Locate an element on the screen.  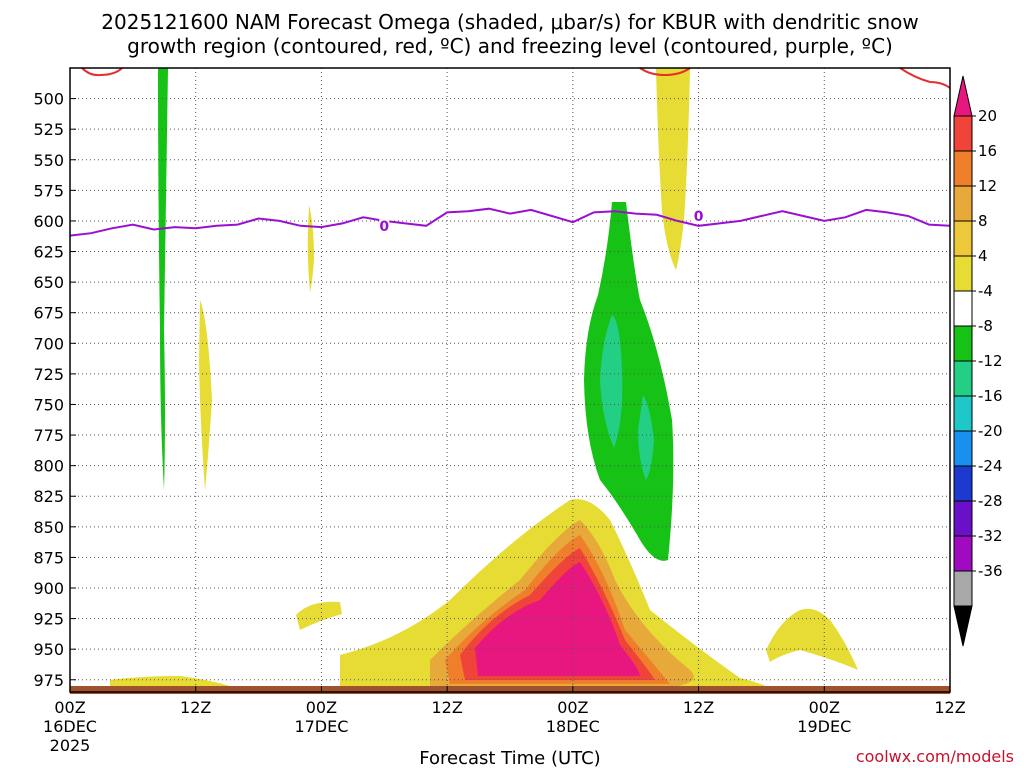
freezing-level-labels: 00 is located at coordinates (541, 221).